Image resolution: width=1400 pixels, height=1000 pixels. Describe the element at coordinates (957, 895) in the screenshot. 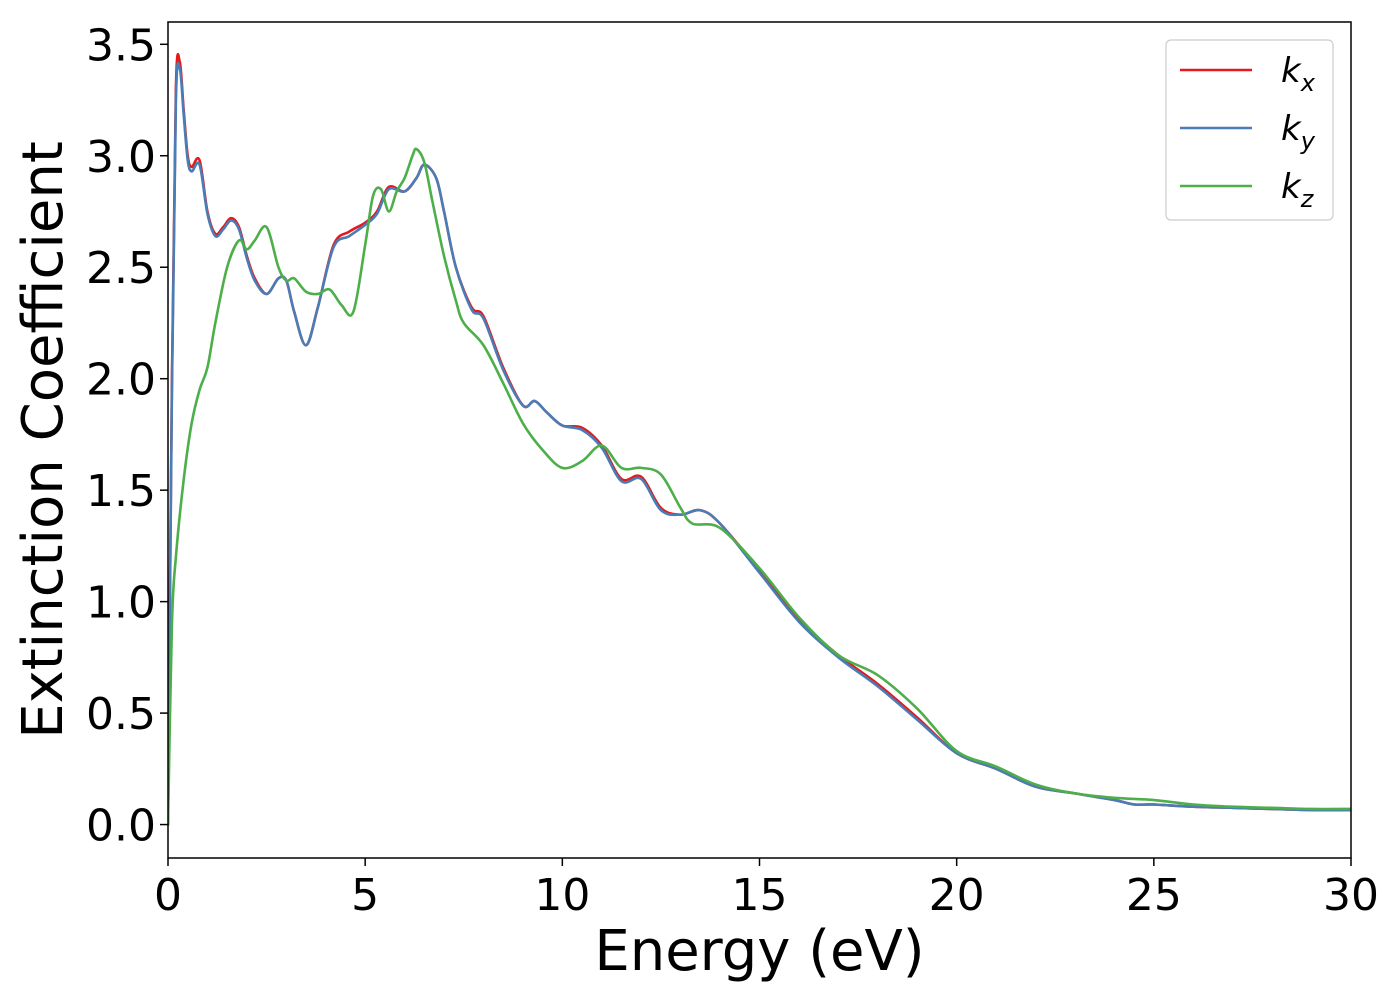

I see `x-tick-label: 20` at that location.